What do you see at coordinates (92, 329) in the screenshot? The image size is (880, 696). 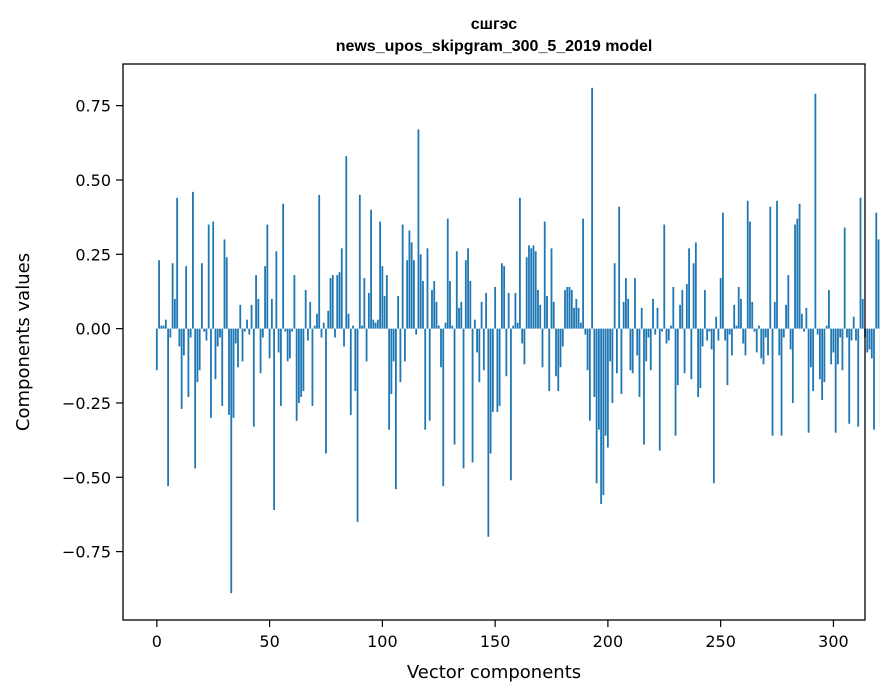 I see `y-axis-ticks: −0.75 −0.50 −0.25 0.00 0.25 0.50 0.75` at bounding box center [92, 329].